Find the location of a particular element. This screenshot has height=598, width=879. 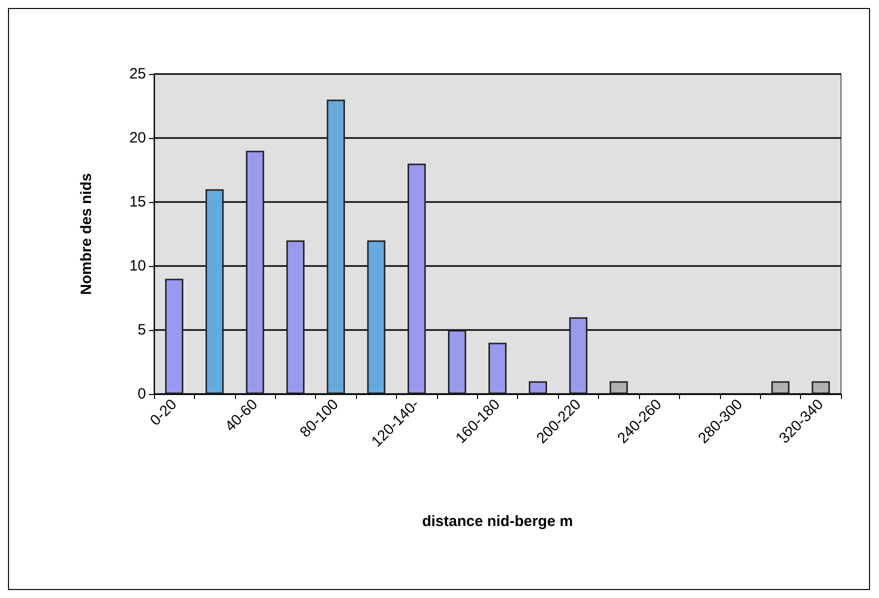

y-tick-label: 25 is located at coordinates (137, 74).